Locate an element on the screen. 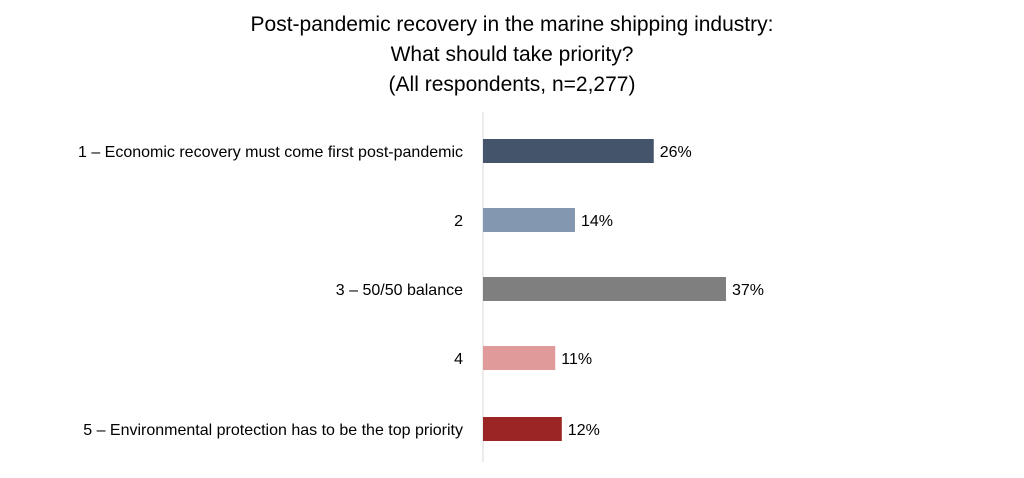 The height and width of the screenshot is (478, 1024). value-label-4: 11% is located at coordinates (576, 359).